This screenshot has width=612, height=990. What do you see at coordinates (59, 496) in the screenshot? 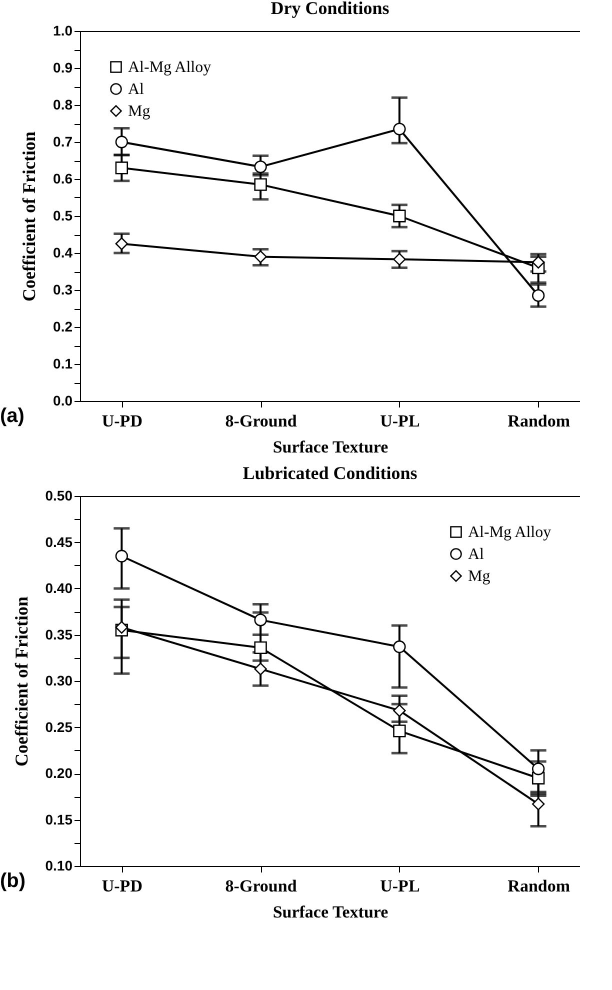
I see `y-tick-label: 0.50` at bounding box center [59, 496].